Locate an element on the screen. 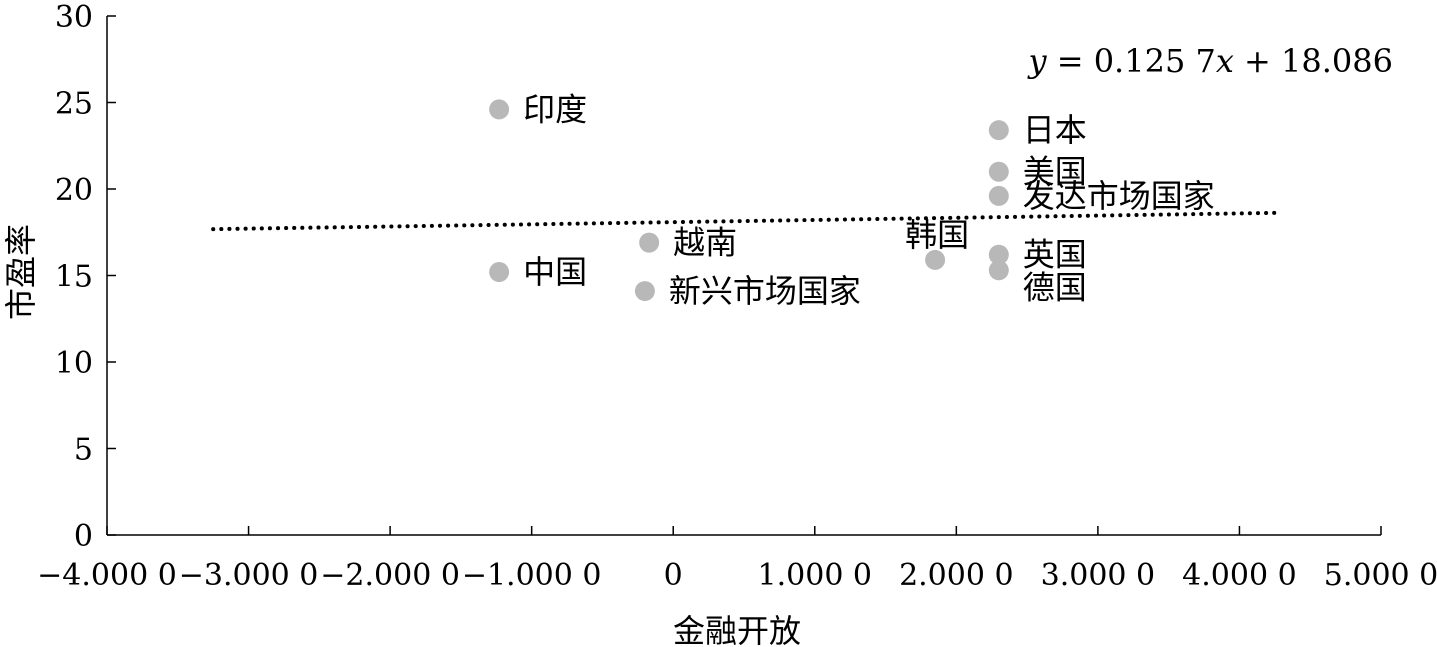  point-label: 英国 is located at coordinates (1055, 255).